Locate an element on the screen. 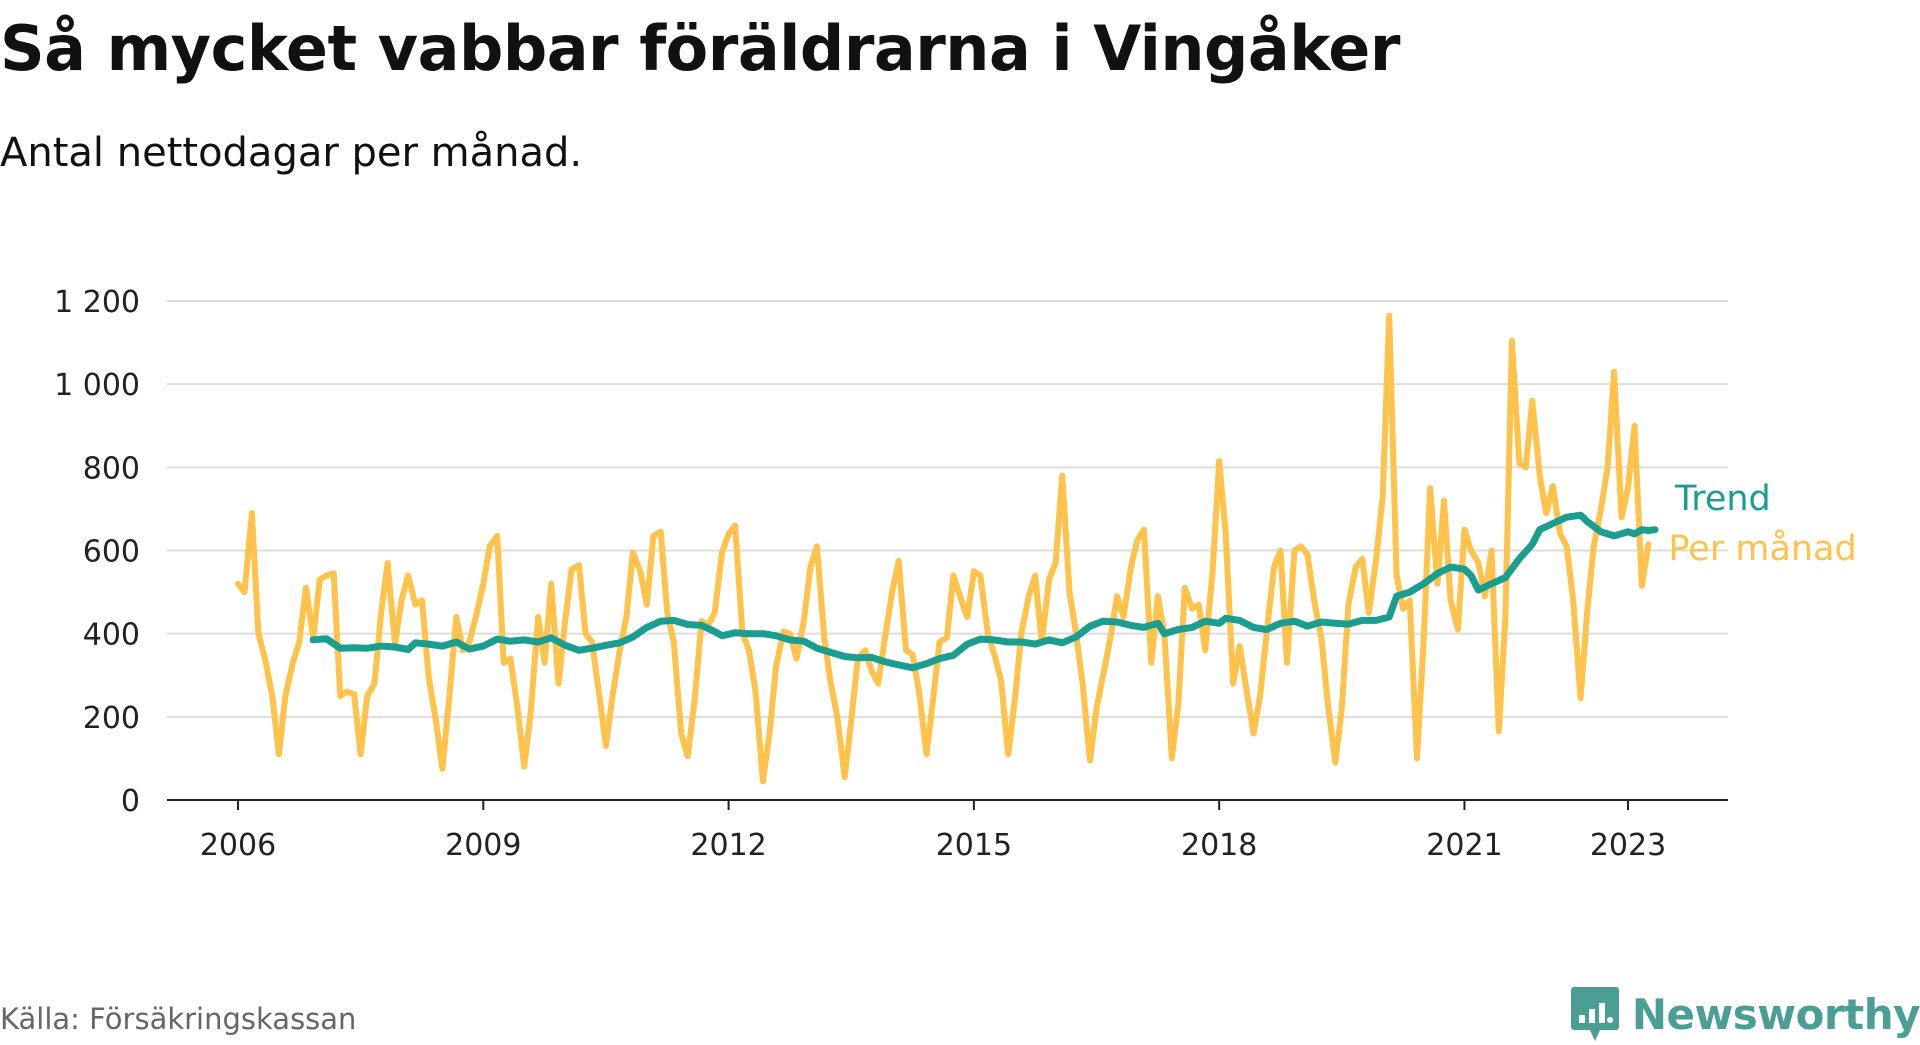 Image resolution: width=1920 pixels, height=1045 pixels. y-tick-label-1000: 1 000 is located at coordinates (97, 385).